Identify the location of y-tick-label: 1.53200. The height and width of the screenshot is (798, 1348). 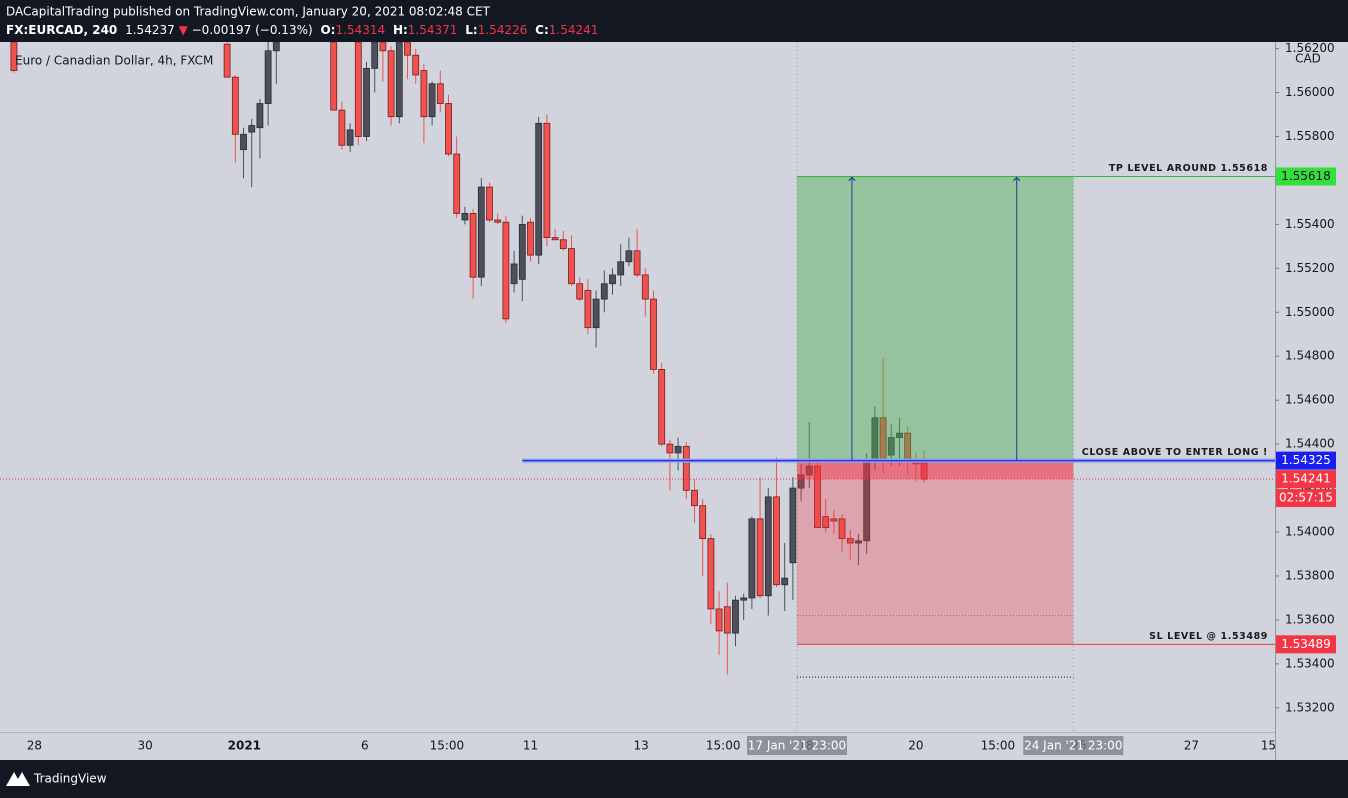
(1310, 707).